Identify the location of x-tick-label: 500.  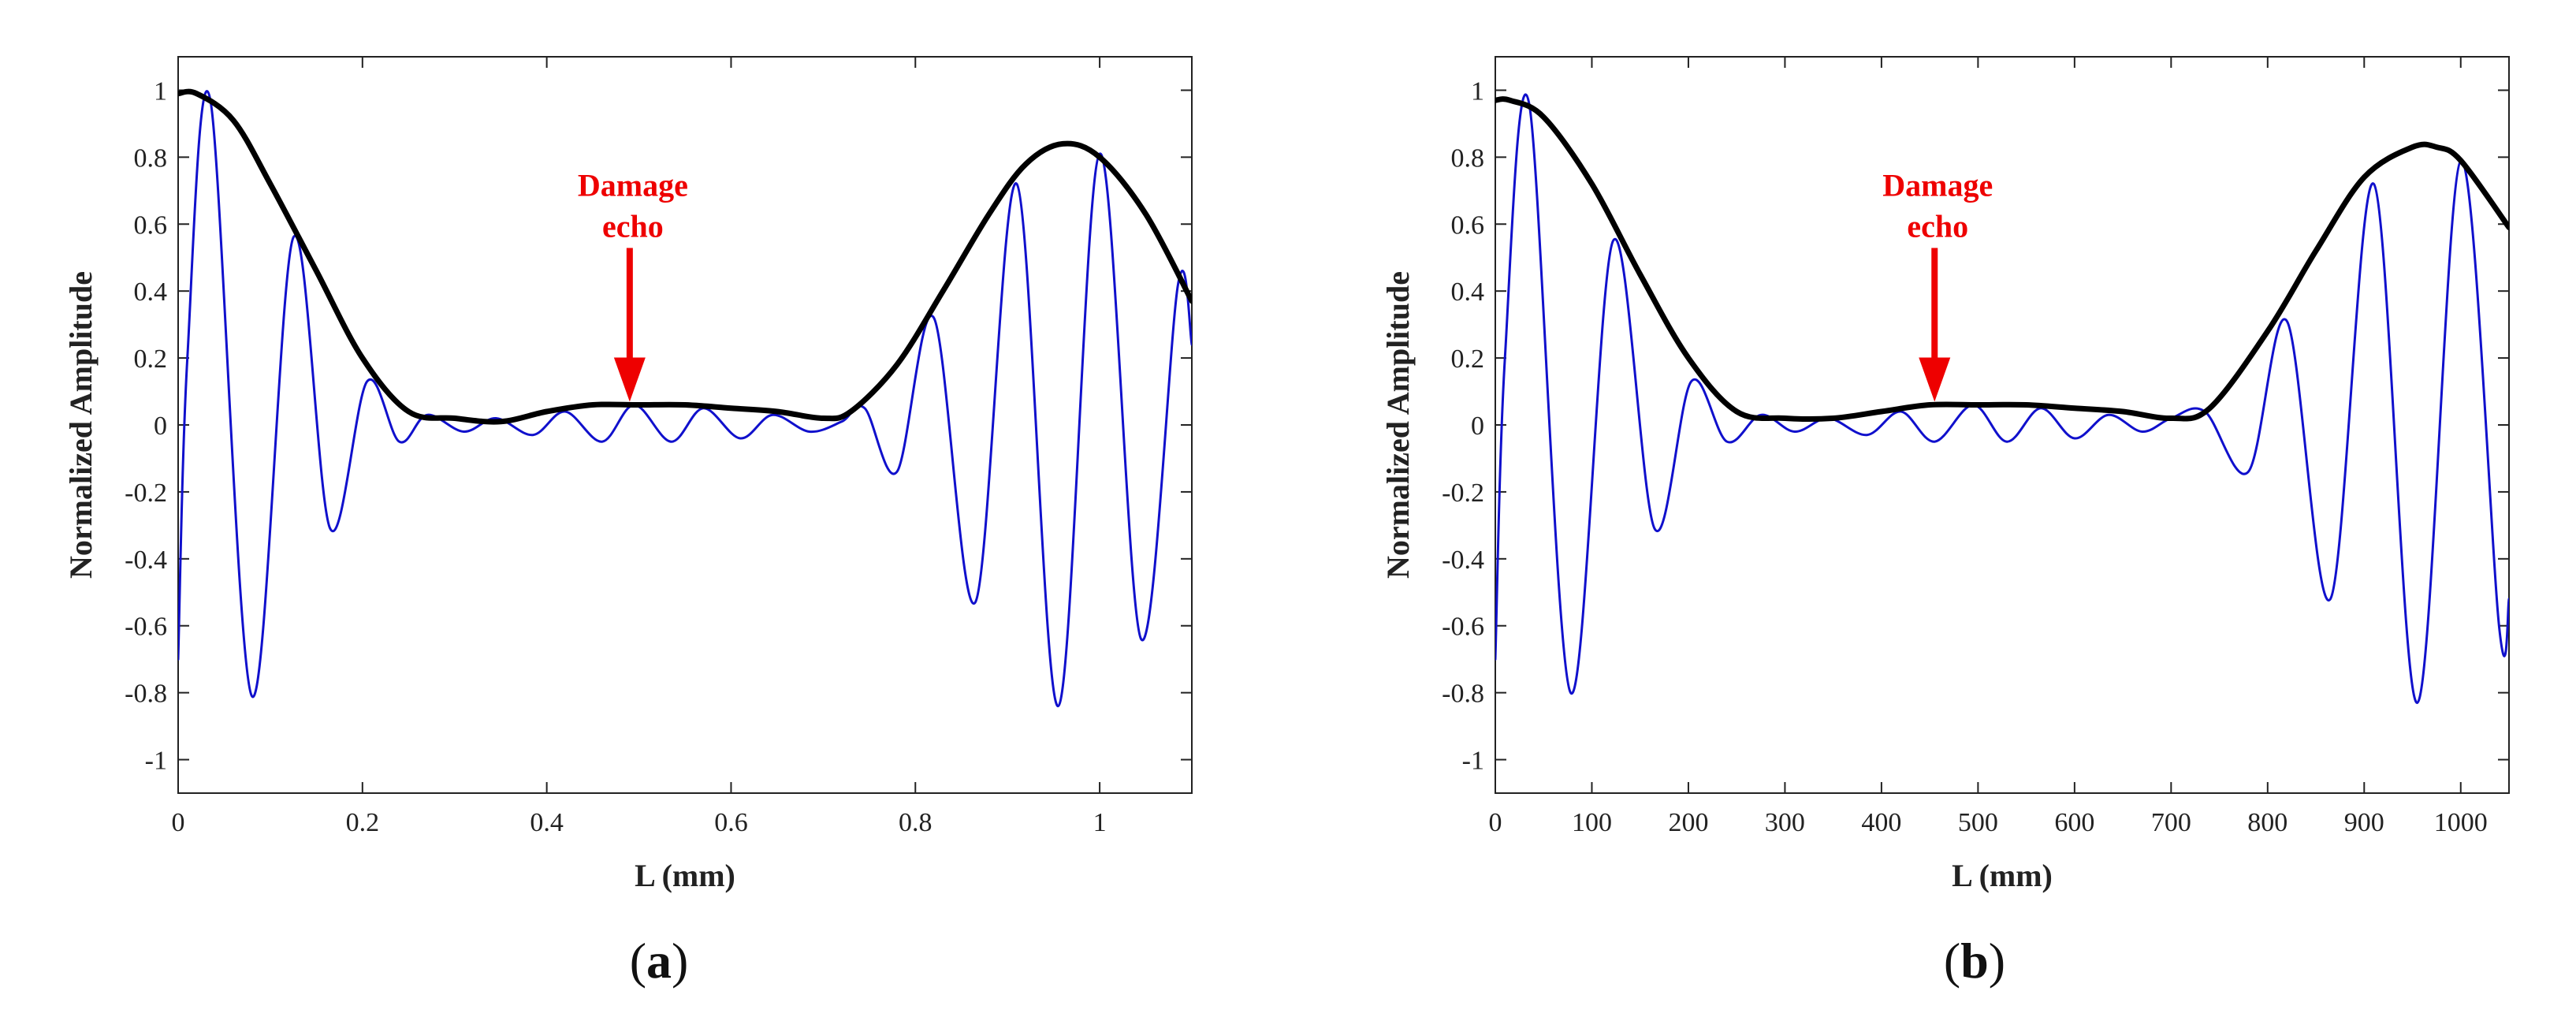
(1978, 822).